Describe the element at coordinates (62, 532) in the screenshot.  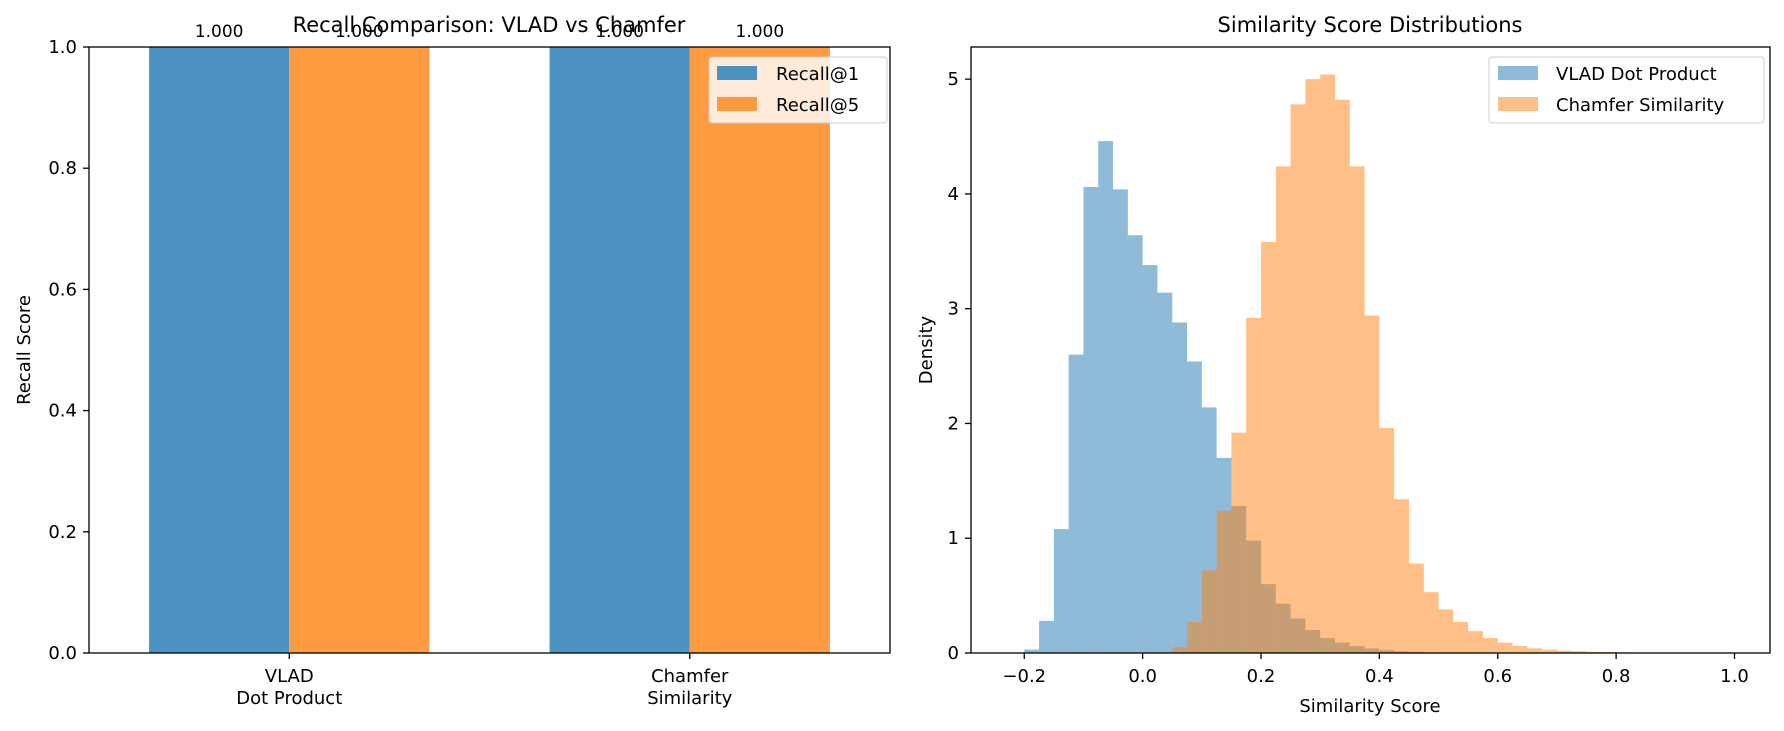
I see `y-tick-label: 0.2` at that location.